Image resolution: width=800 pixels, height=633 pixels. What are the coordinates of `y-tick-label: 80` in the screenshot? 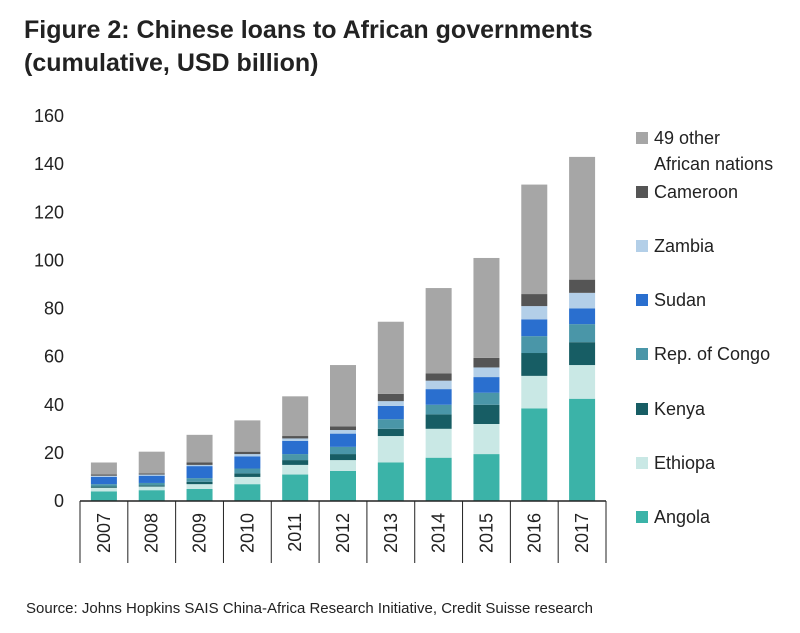 It's located at (54, 309).